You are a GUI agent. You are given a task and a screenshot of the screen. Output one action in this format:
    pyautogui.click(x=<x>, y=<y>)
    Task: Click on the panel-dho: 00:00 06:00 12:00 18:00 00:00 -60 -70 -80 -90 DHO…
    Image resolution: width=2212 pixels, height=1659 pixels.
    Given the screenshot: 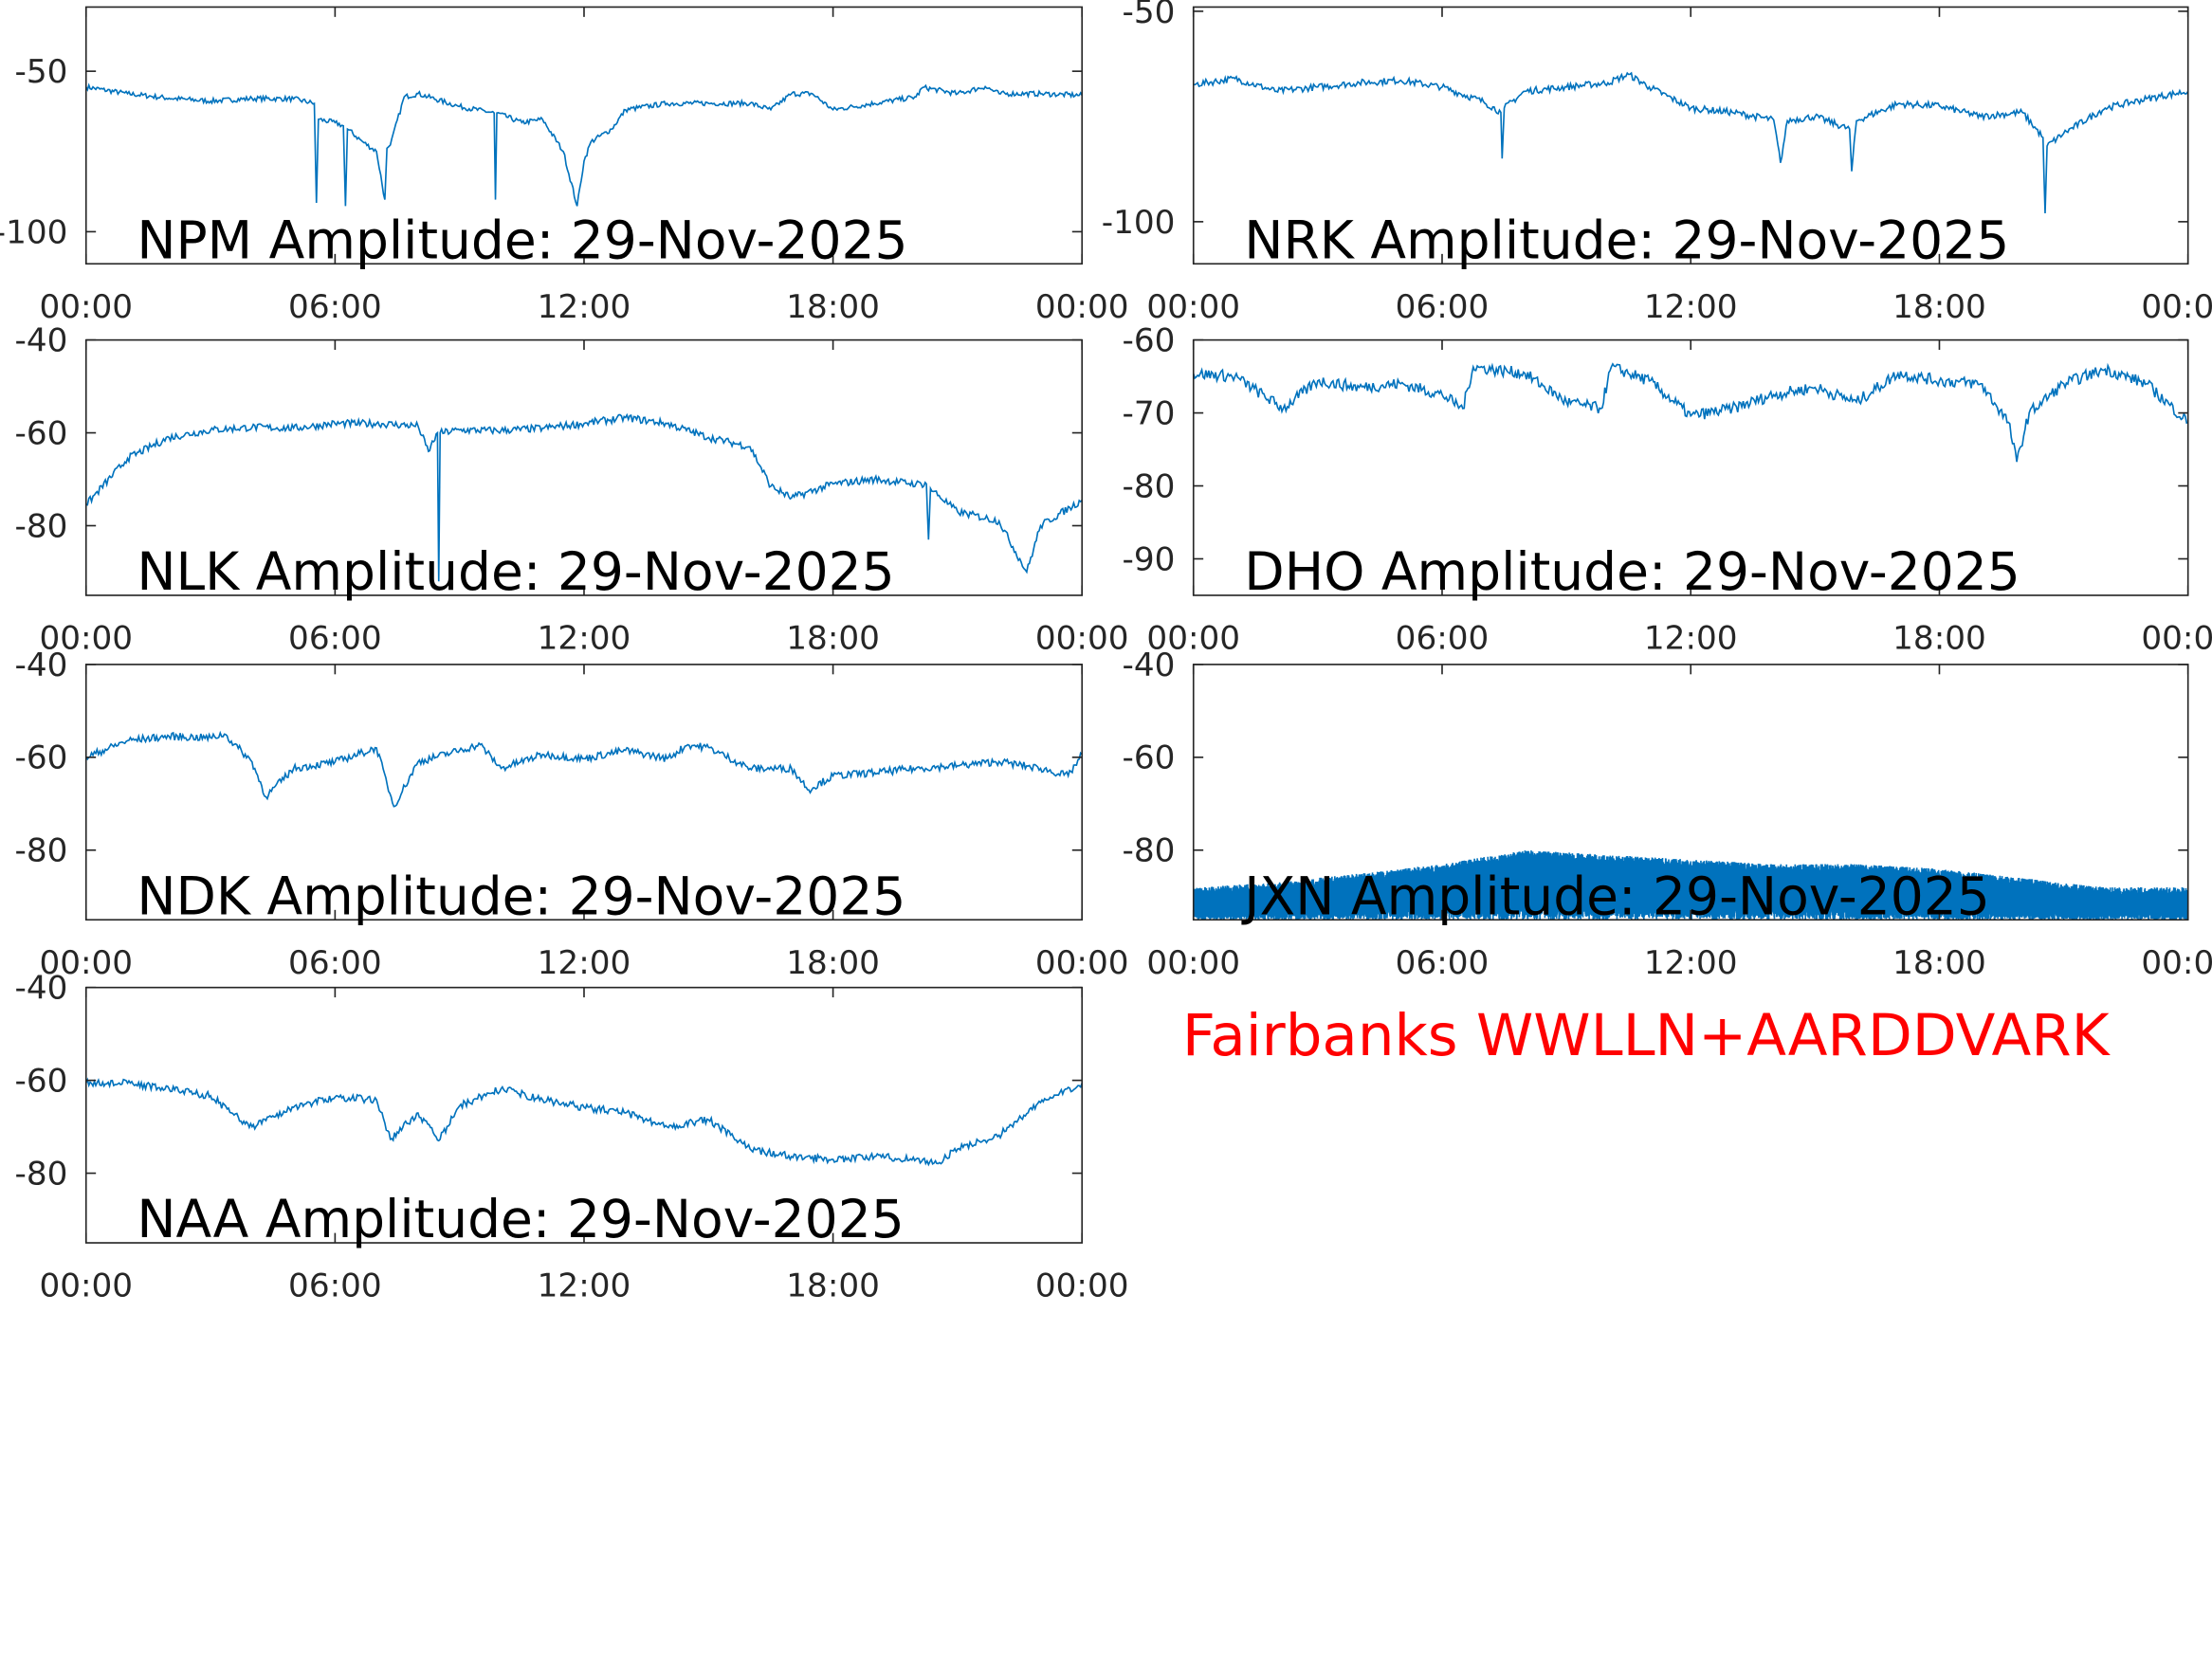 What is the action you would take?
    pyautogui.click(x=1667, y=490)
    